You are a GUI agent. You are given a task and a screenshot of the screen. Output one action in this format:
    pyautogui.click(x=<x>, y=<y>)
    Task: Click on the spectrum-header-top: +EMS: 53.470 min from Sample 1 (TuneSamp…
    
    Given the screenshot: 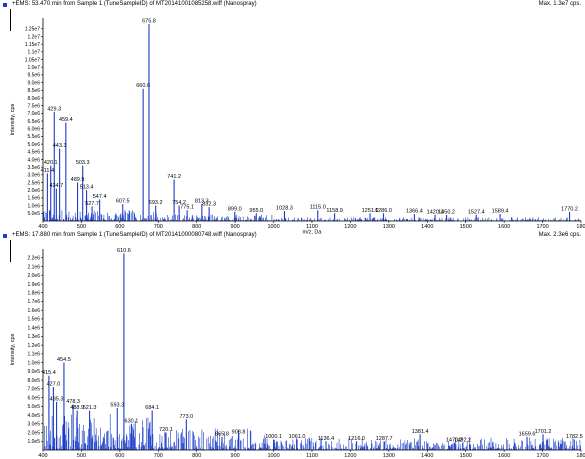 What is the action you would take?
    pyautogui.click(x=292, y=15)
    